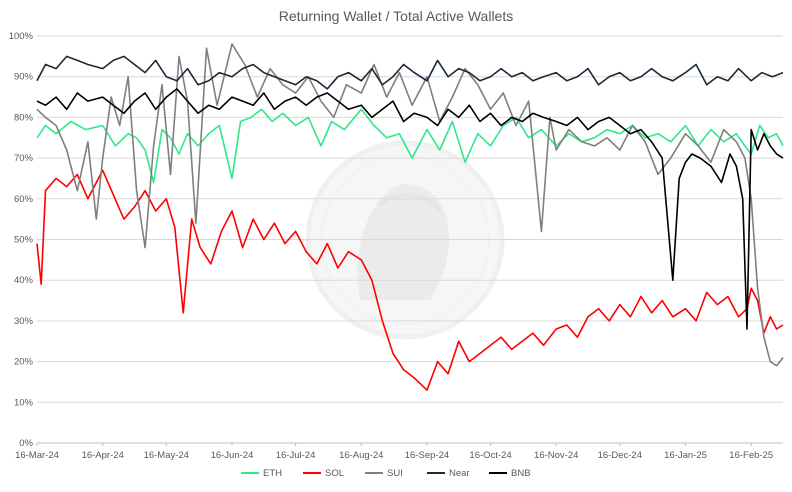  I want to click on legend-item-sui: SUI, so click(384, 473).